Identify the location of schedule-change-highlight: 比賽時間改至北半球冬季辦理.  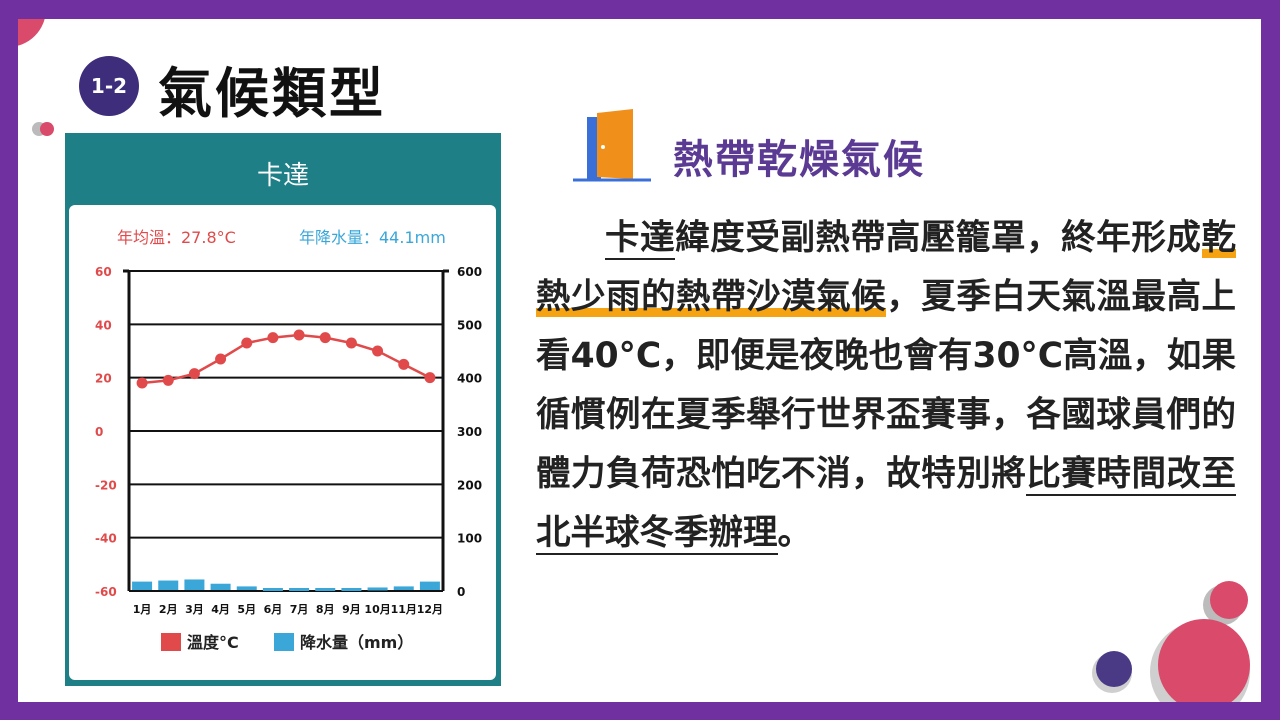
(886, 504).